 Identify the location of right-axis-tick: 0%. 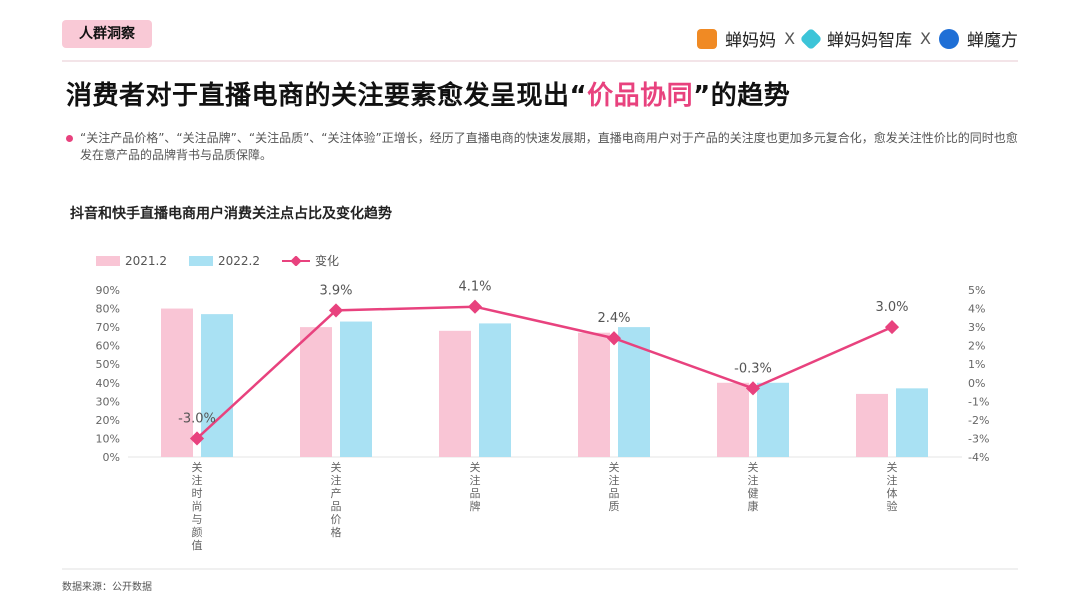
(976, 383).